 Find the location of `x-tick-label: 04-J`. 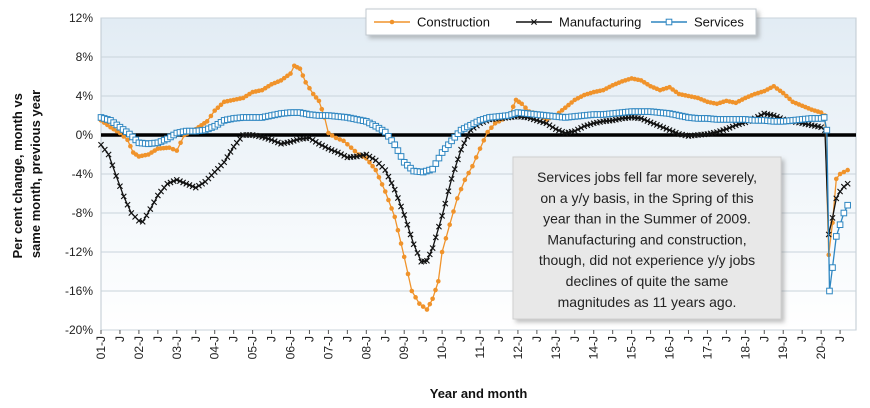

x-tick-label: 04-J is located at coordinates (215, 347).